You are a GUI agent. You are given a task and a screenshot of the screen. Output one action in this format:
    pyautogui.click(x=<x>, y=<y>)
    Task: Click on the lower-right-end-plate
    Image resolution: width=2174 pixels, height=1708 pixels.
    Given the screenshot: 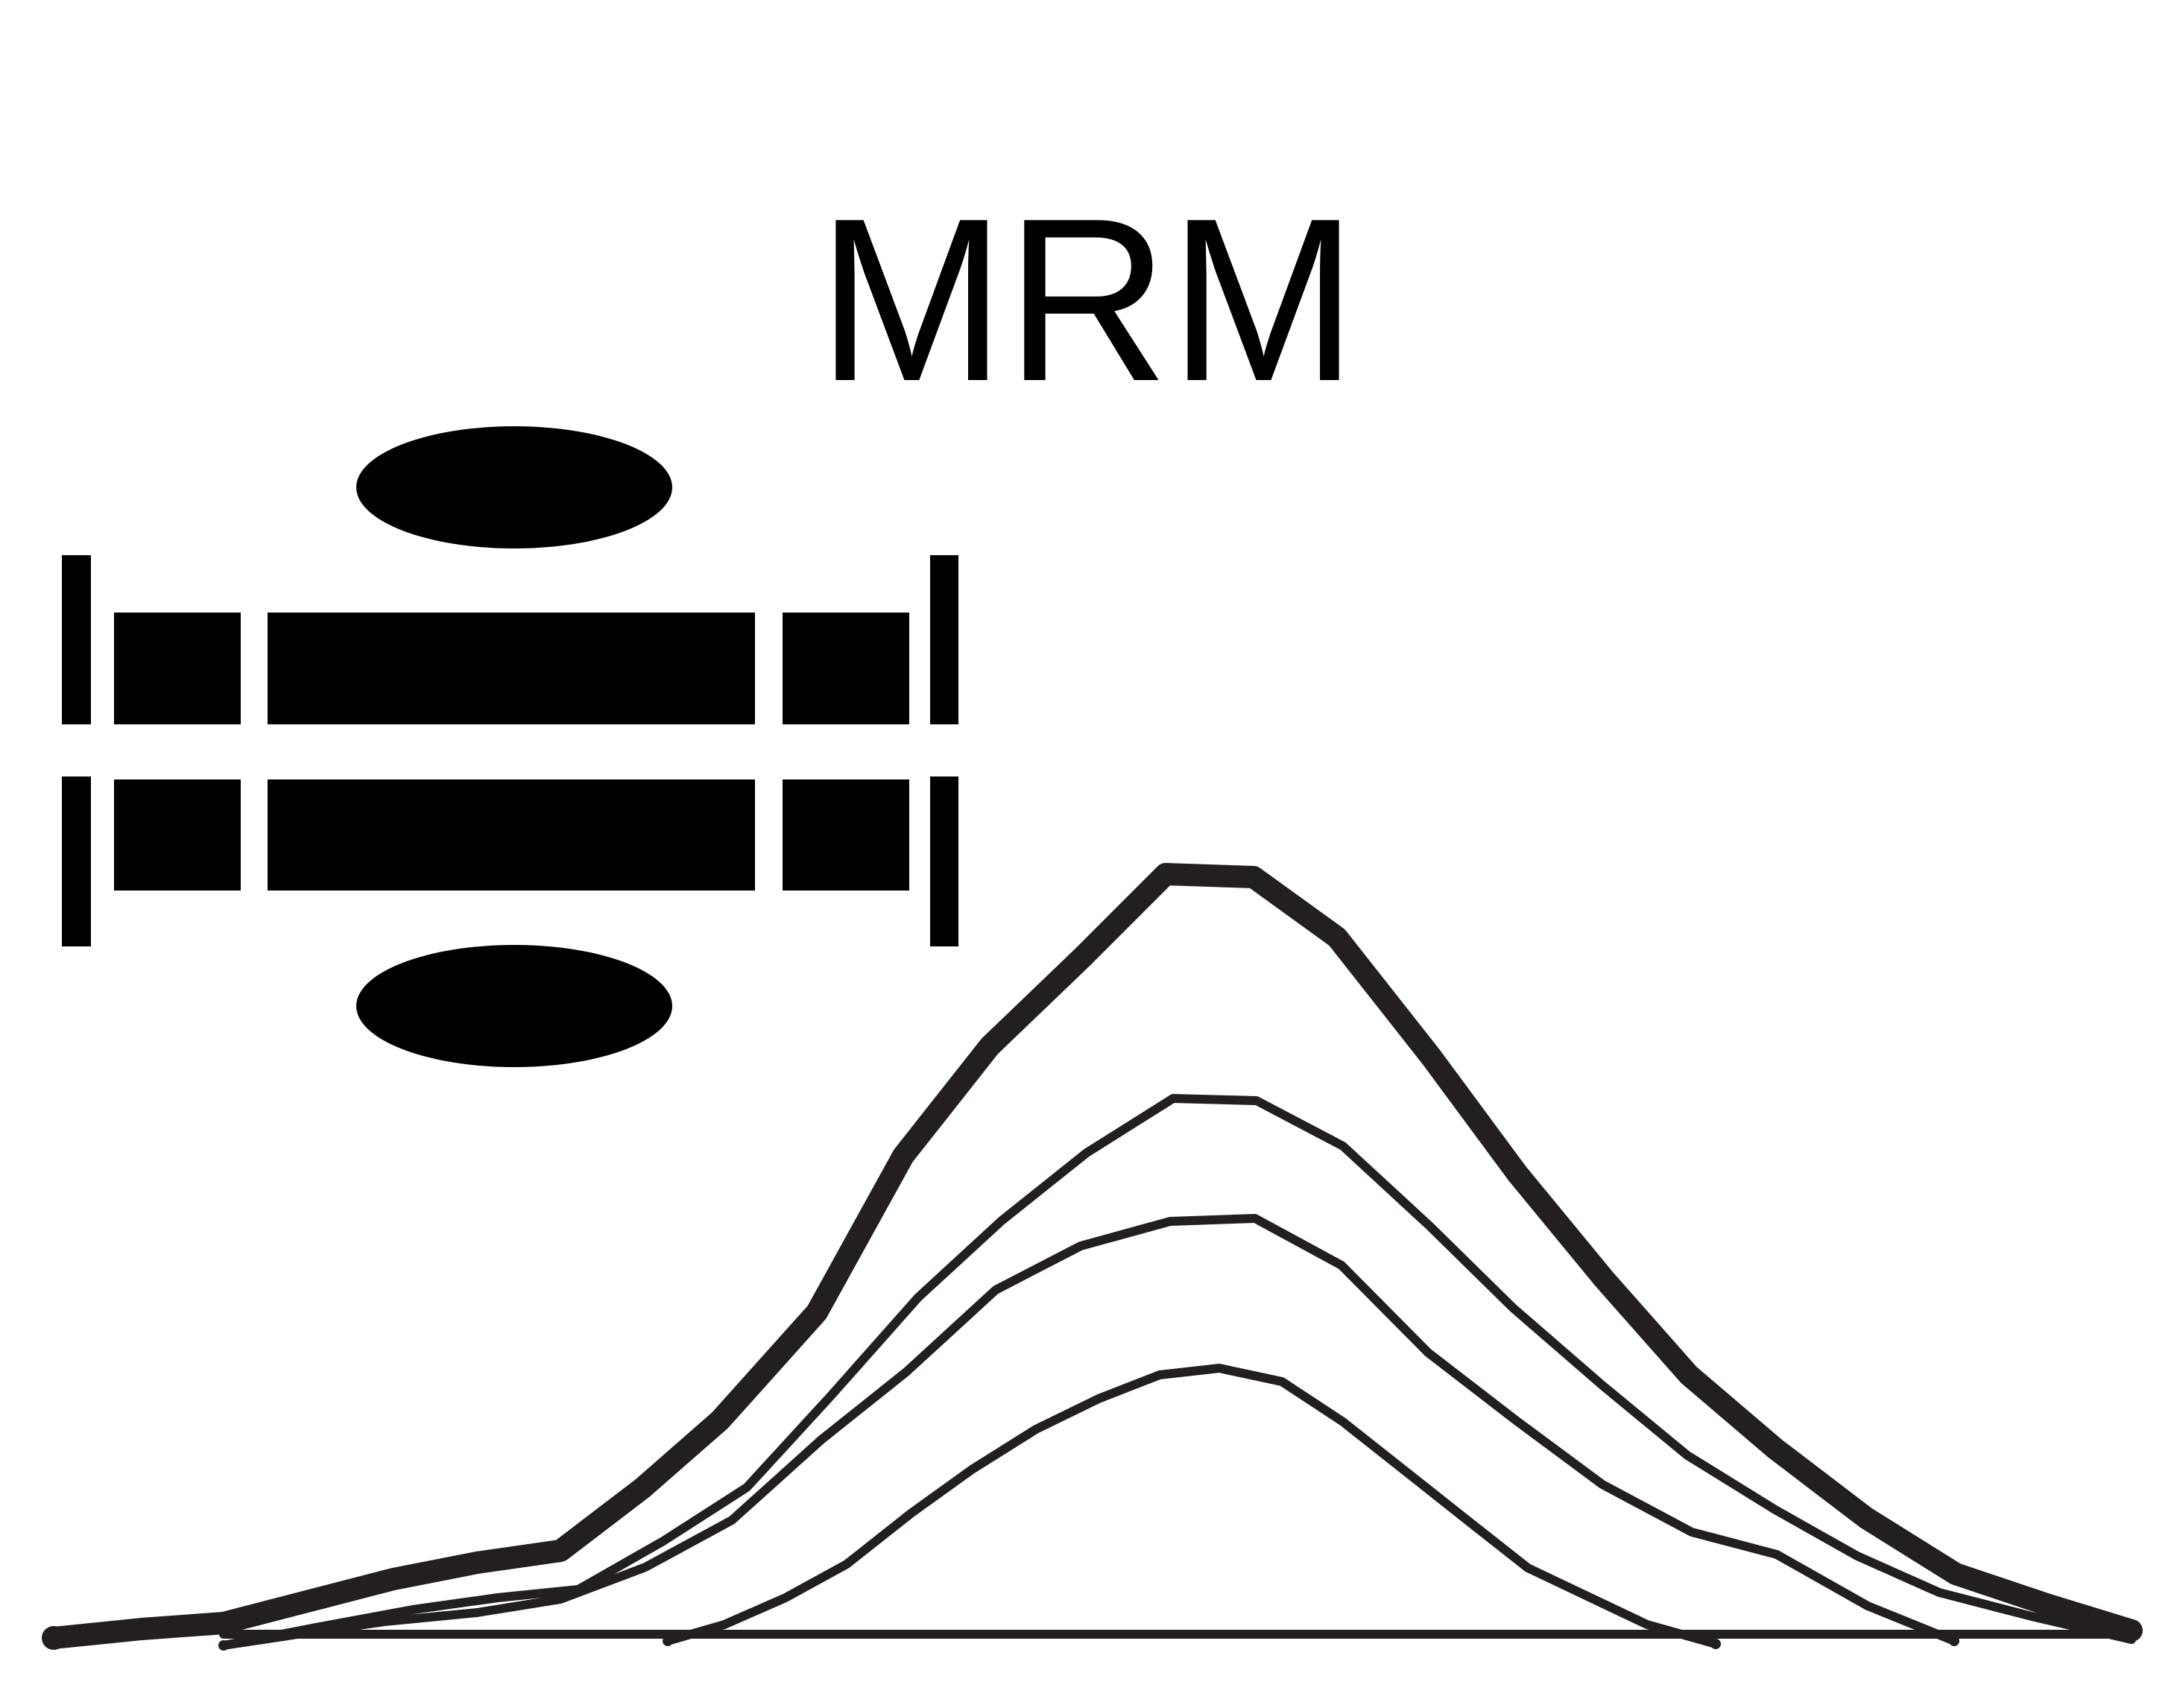 What is the action you would take?
    pyautogui.click(x=944, y=861)
    